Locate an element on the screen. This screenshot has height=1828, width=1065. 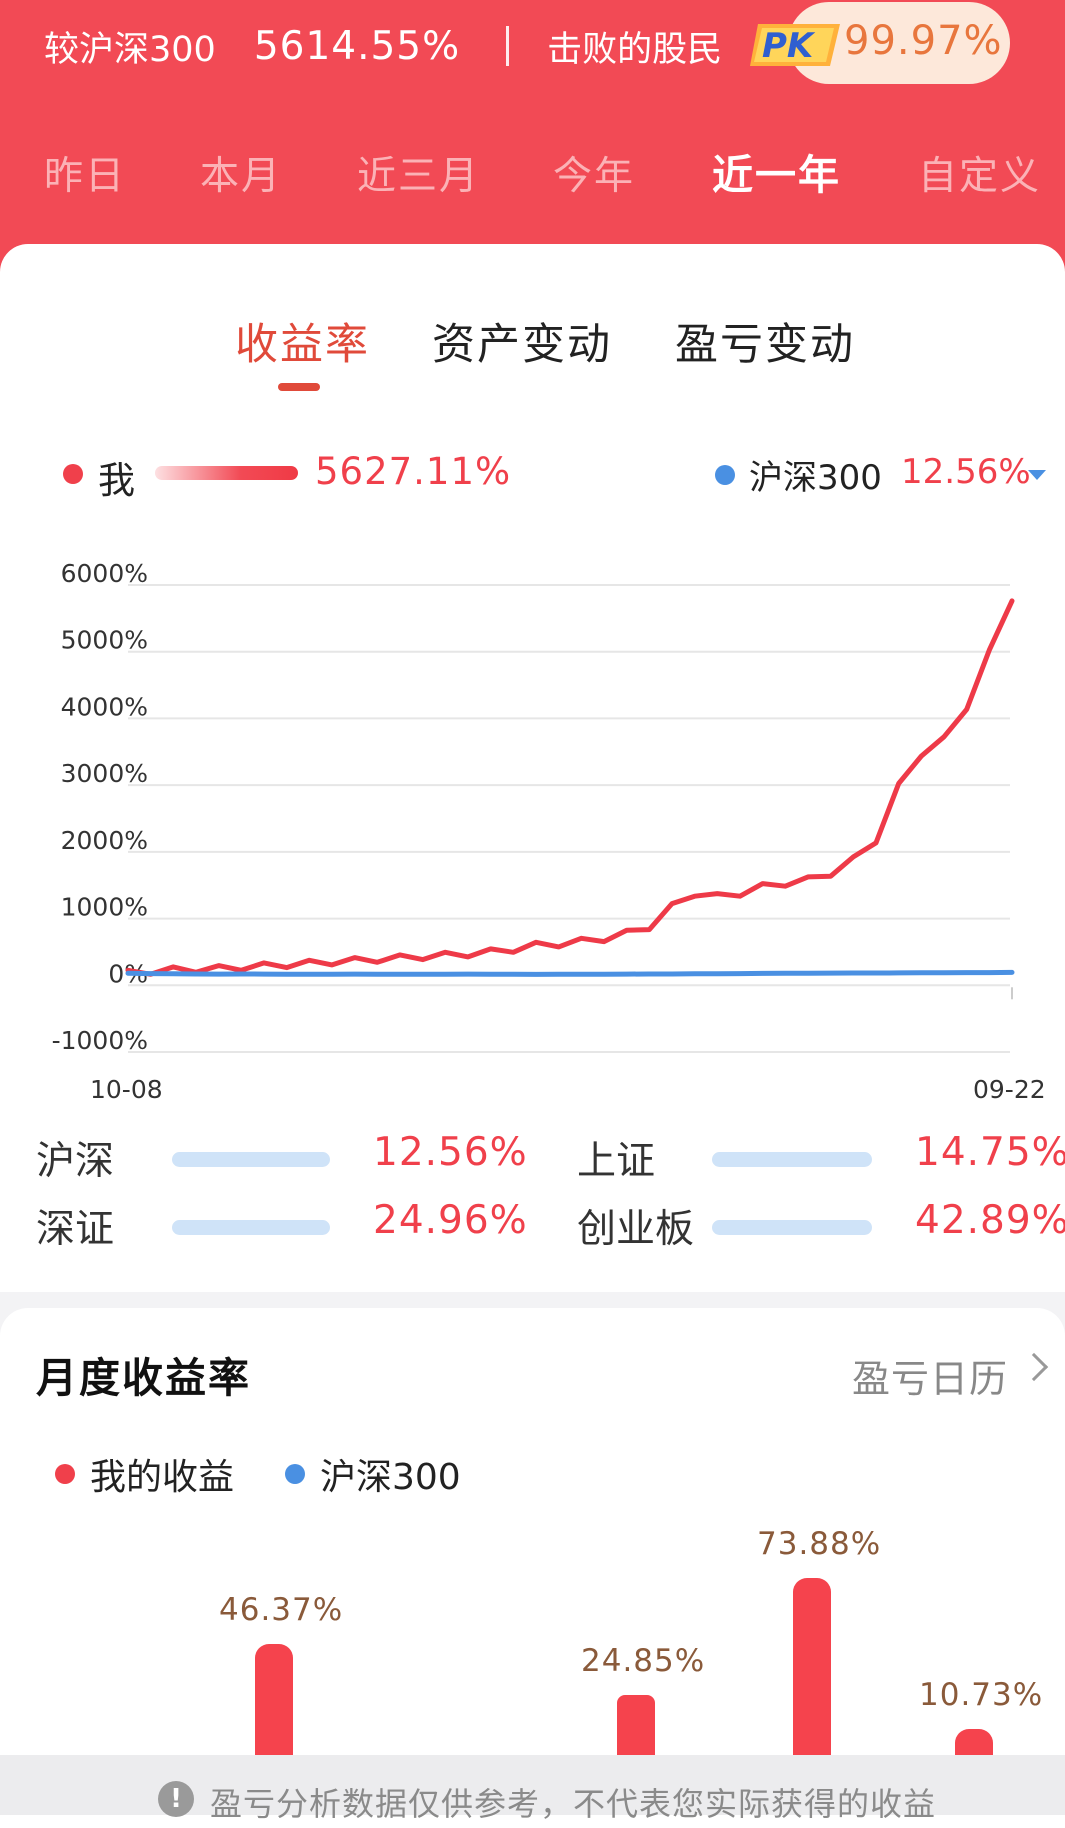
monthly-bar-label: 10.73% is located at coordinates (981, 1695).